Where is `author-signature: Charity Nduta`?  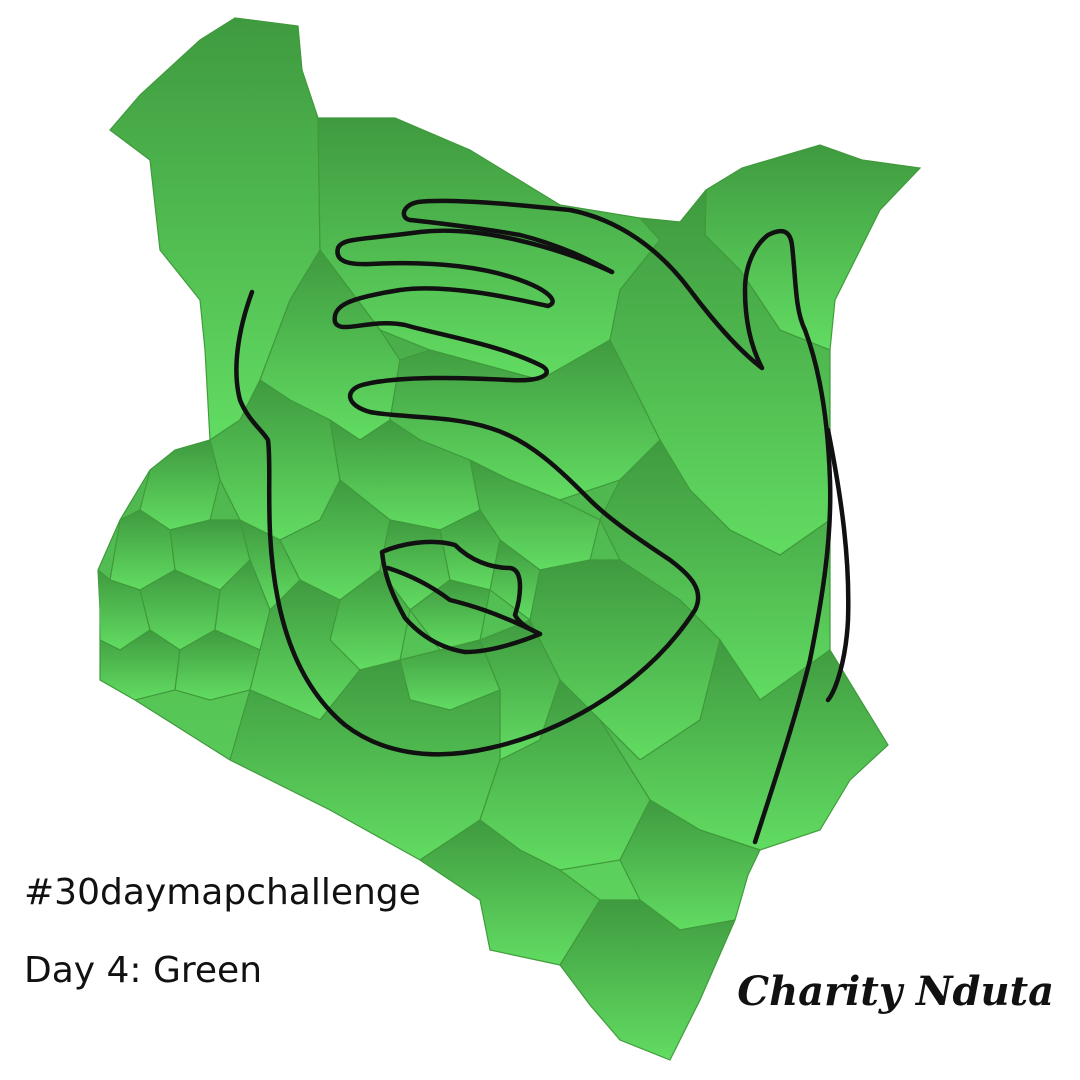 author-signature: Charity Nduta is located at coordinates (895, 991).